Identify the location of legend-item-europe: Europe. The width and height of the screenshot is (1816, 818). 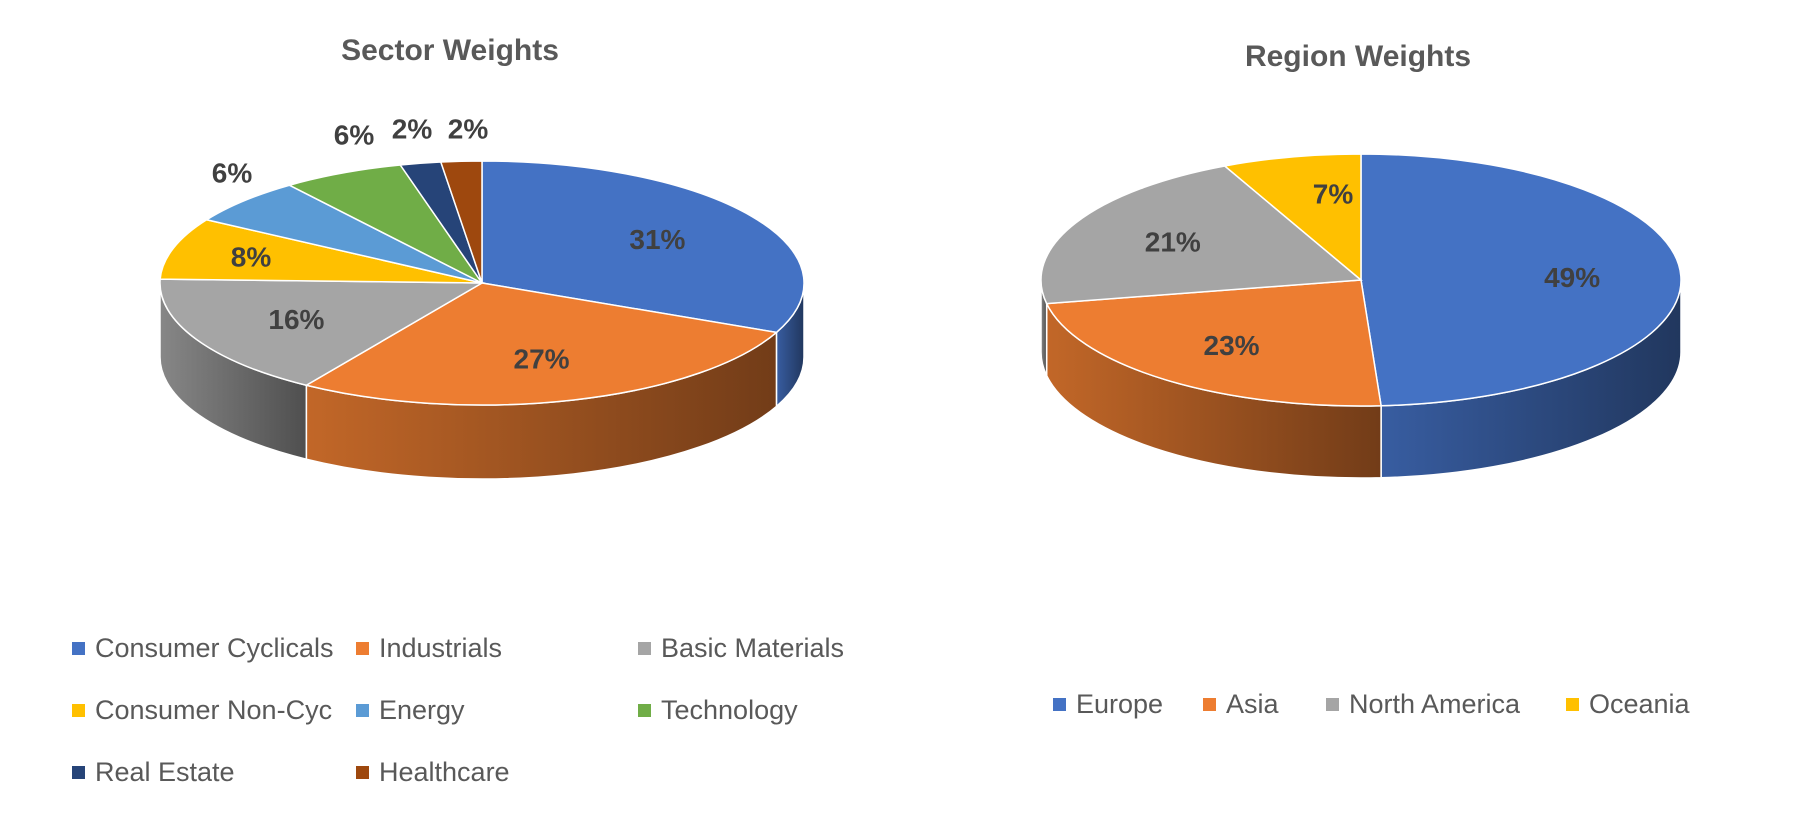
(1108, 704).